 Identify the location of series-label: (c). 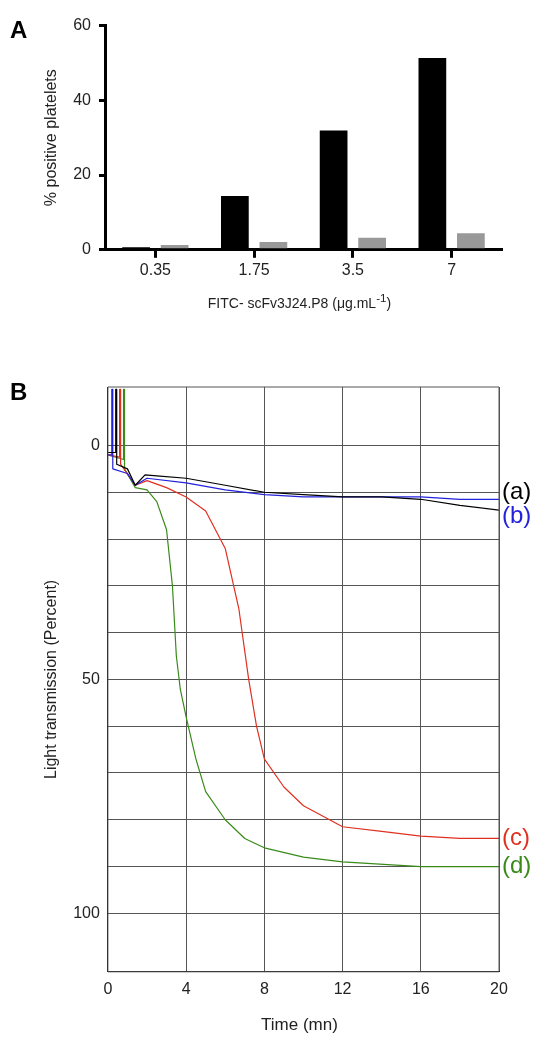
(516, 837).